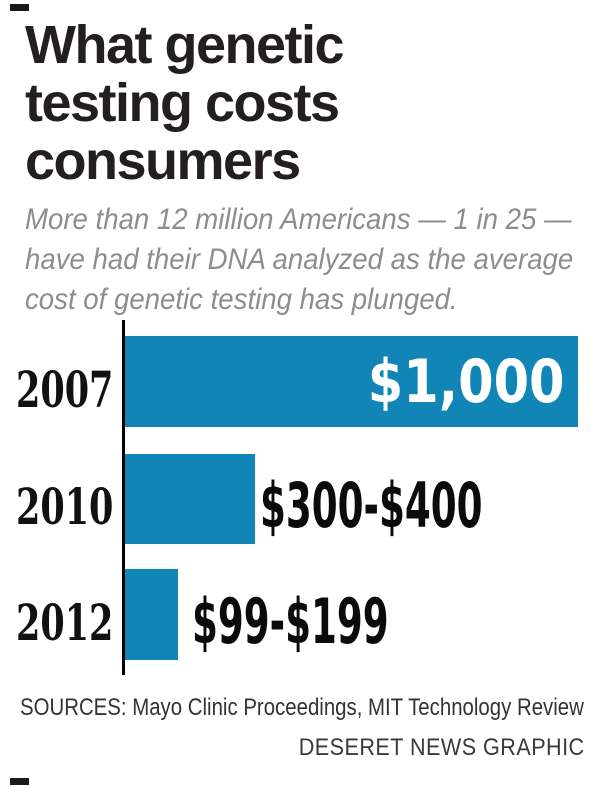 The width and height of the screenshot is (600, 788). Describe the element at coordinates (19, 781) in the screenshot. I see `corner-mark-bottom` at that location.